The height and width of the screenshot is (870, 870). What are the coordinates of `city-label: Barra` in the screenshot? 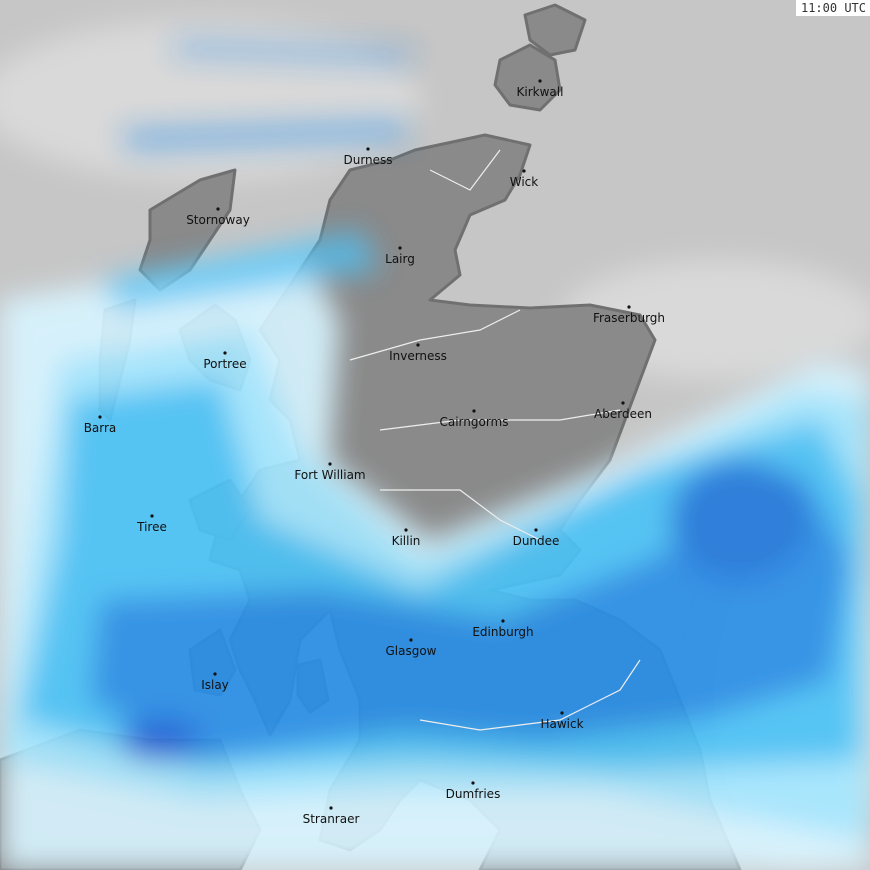 It's located at (100, 428).